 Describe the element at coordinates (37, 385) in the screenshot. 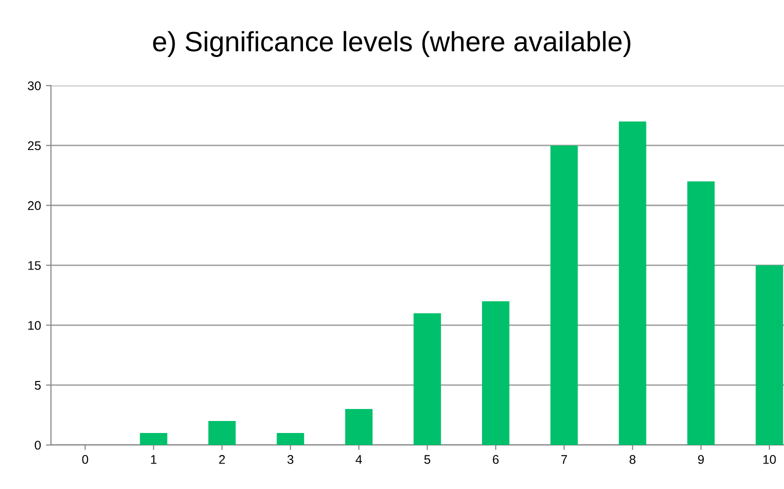

I see `y-tick-label: 5` at that location.